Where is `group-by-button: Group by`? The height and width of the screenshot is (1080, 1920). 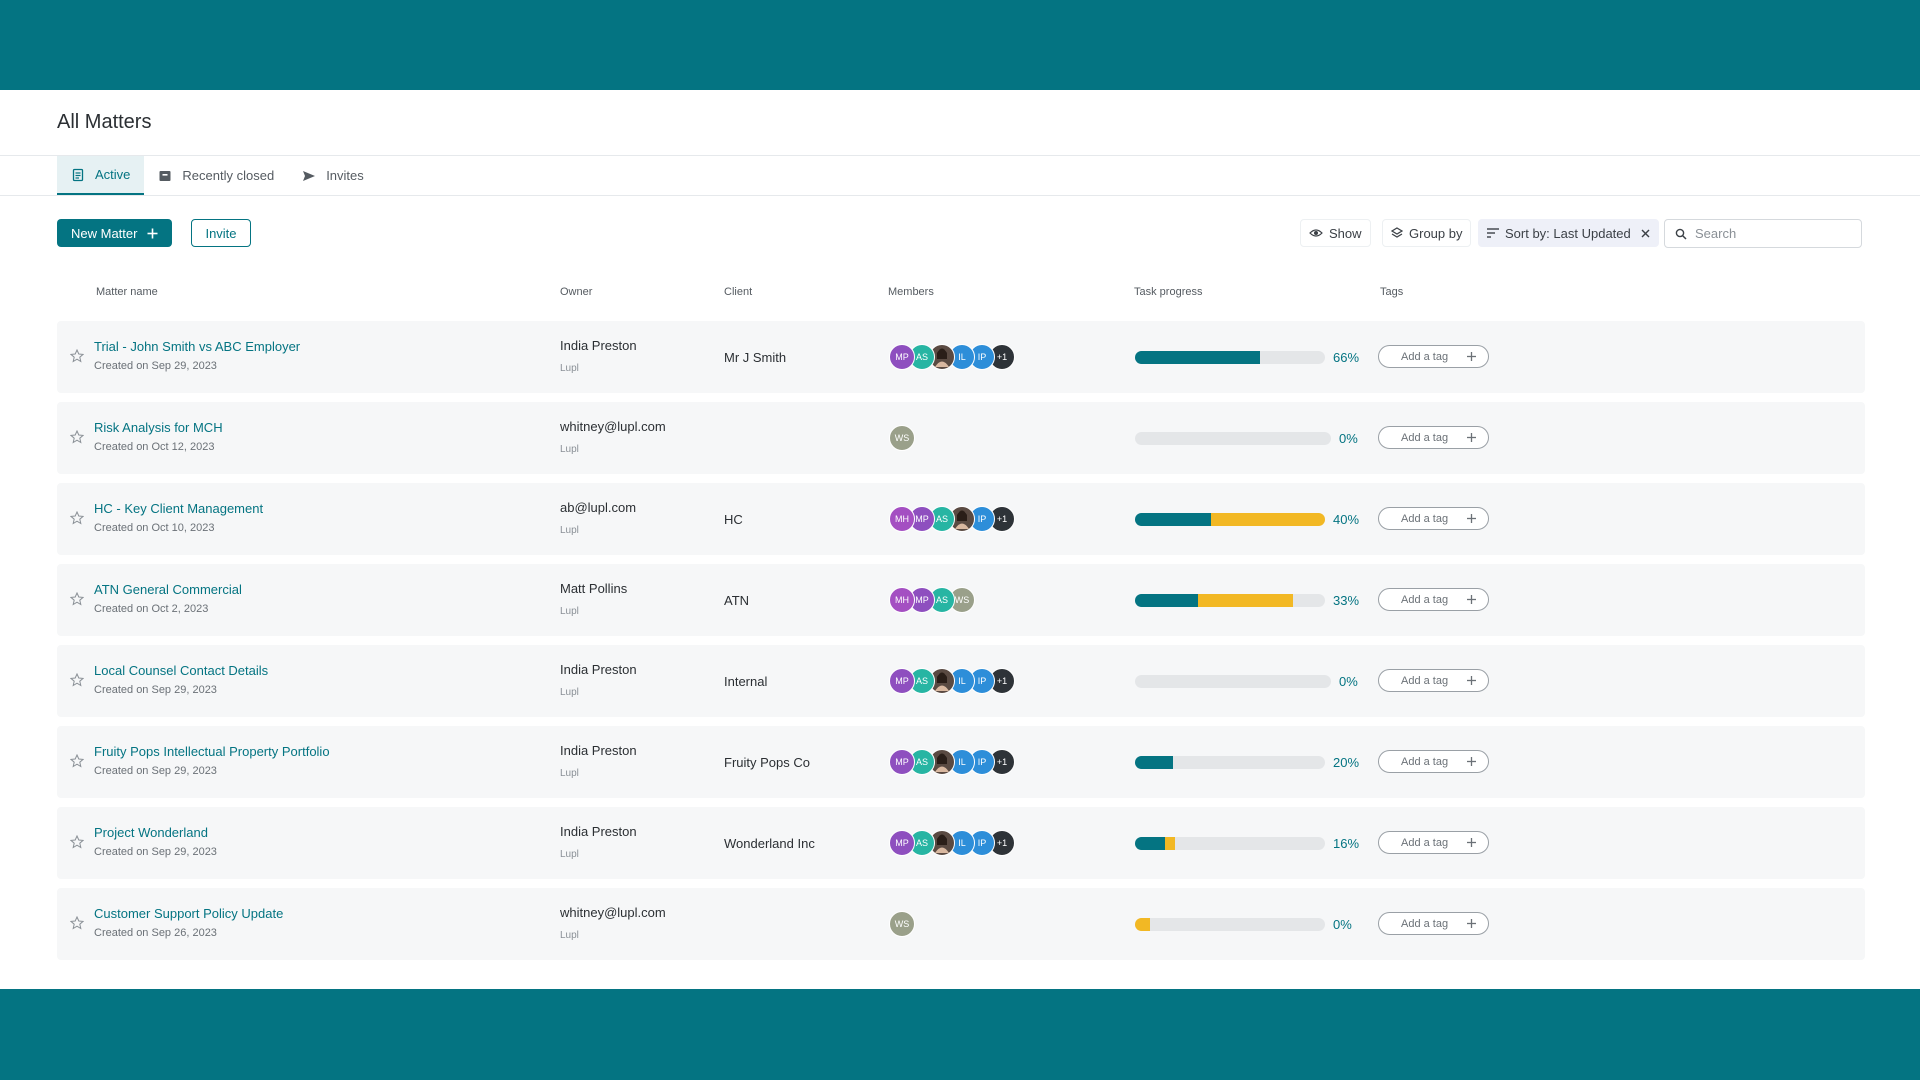
group-by-button: Group by is located at coordinates (1427, 233).